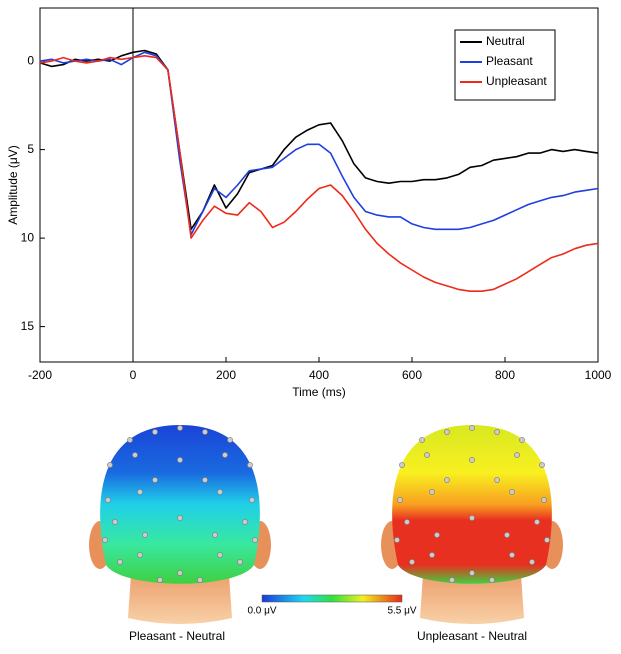 Image resolution: width=621 pixels, height=654 pixels. What do you see at coordinates (509, 61) in the screenshot?
I see `legend-label: Pleasant` at bounding box center [509, 61].